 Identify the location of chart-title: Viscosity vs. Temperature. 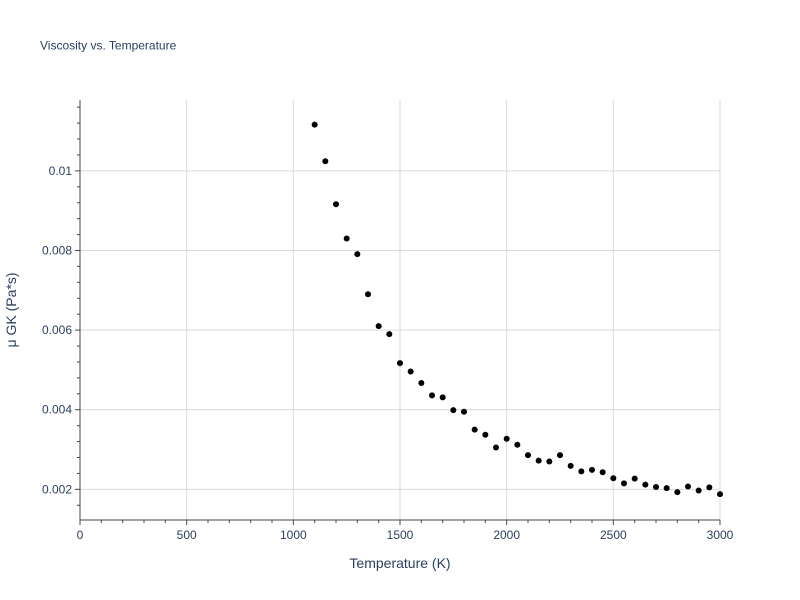
(108, 46).